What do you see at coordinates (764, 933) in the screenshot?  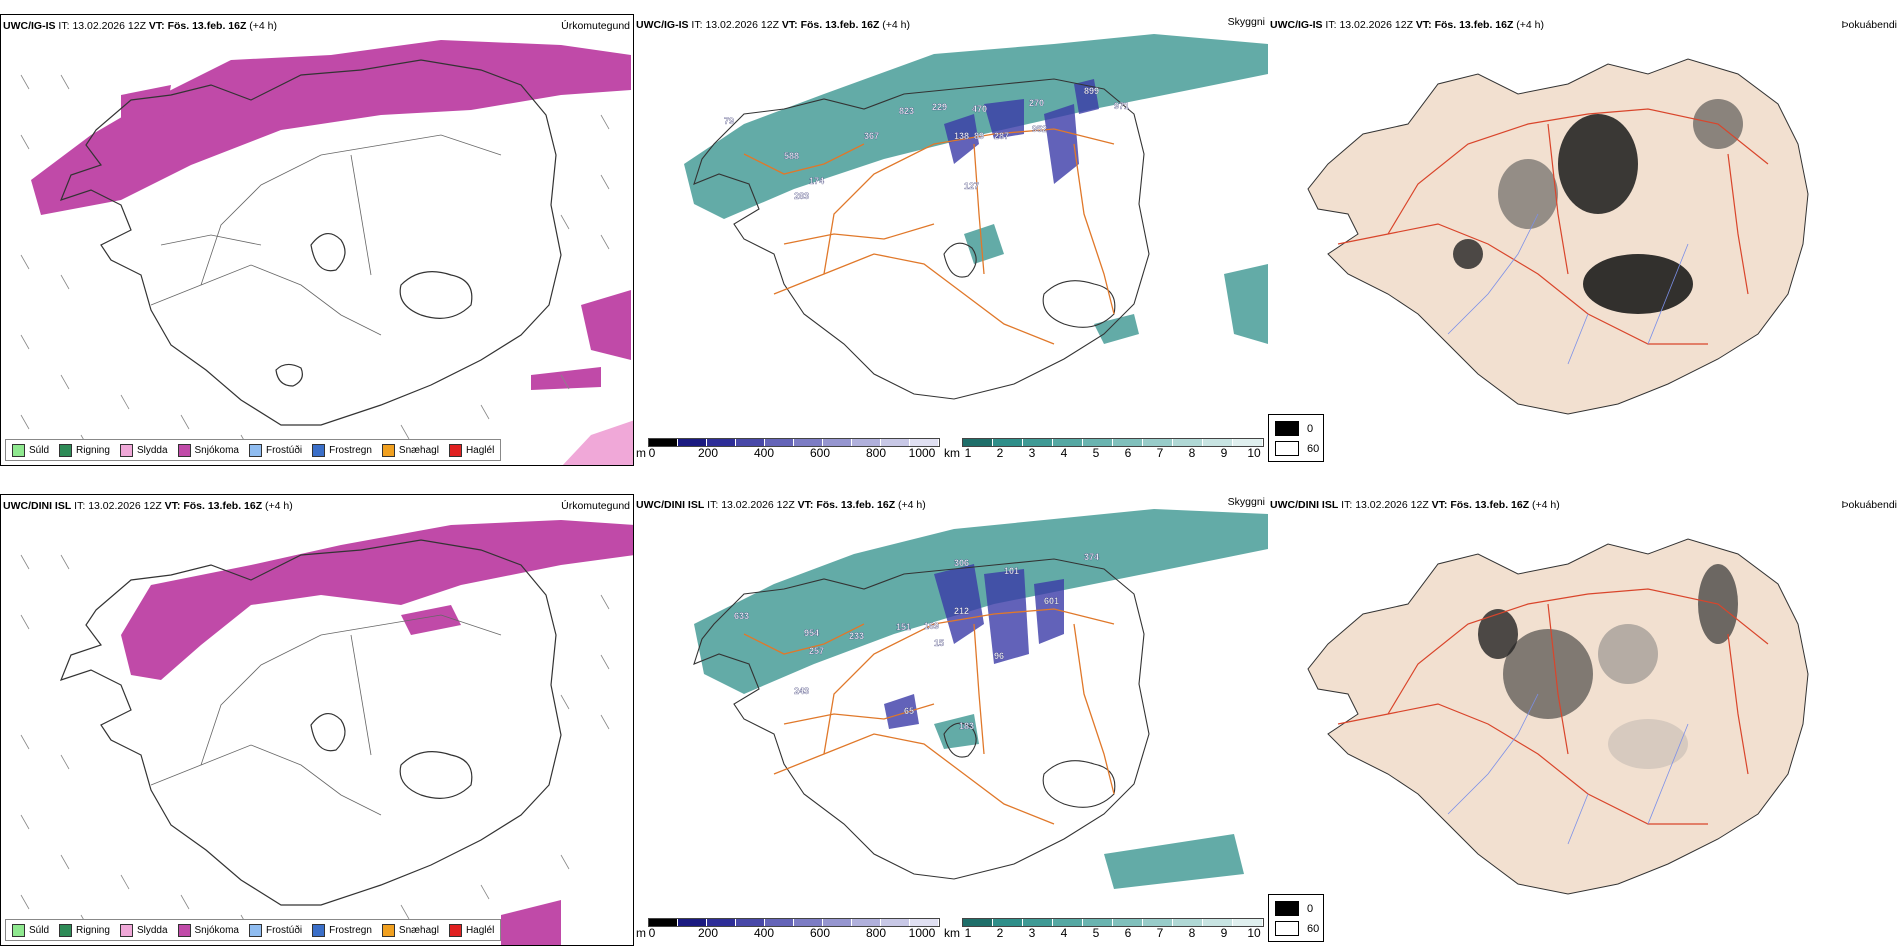 I see `colorbar-tick: 400` at bounding box center [764, 933].